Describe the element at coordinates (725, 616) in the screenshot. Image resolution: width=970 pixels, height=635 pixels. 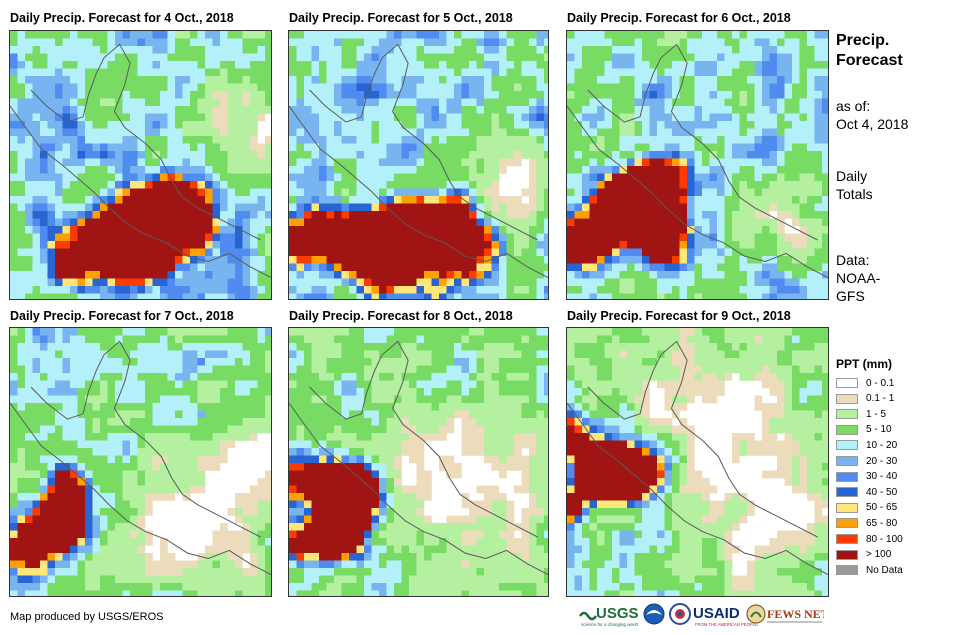
I see `usaid-logo: USAID FROM THE AMERICAN PEOPLE` at that location.